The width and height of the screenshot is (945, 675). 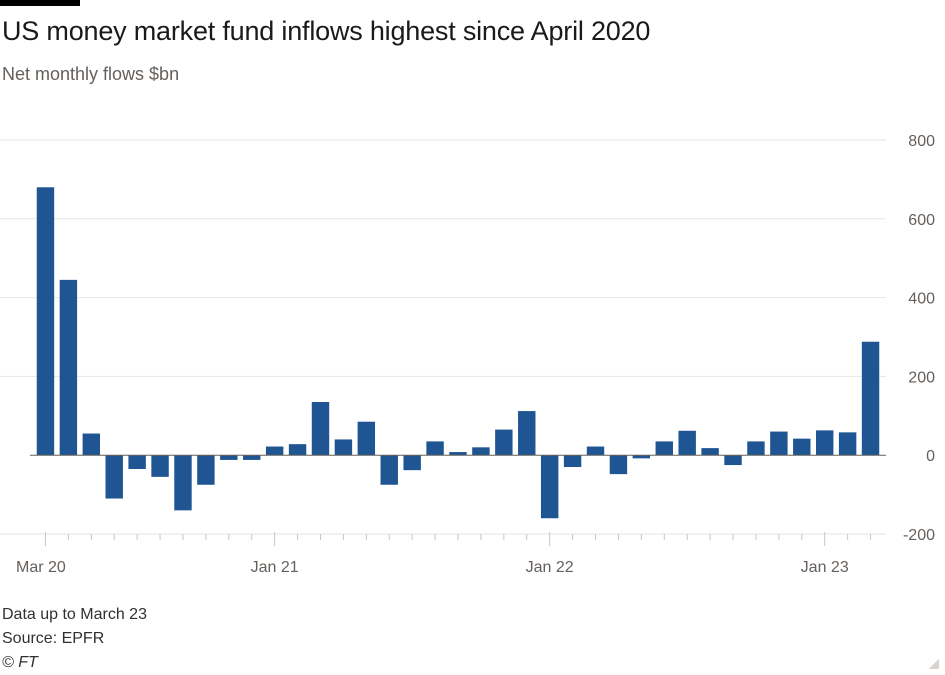 What do you see at coordinates (74, 614) in the screenshot?
I see `data-note: Data up to March 23` at bounding box center [74, 614].